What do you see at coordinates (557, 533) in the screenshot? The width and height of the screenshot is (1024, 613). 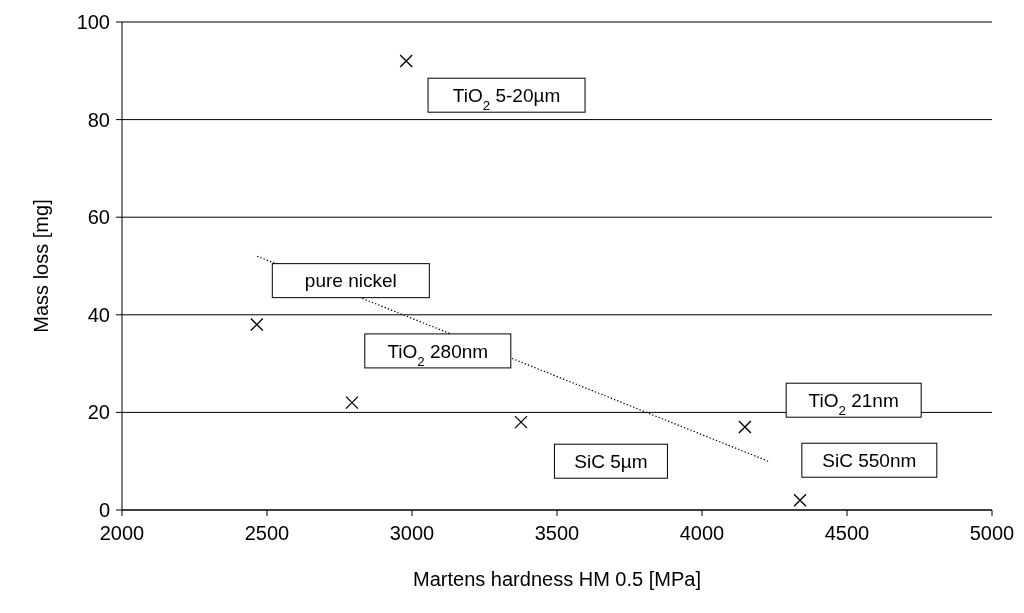 I see `x-tick-label: 3500` at bounding box center [557, 533].